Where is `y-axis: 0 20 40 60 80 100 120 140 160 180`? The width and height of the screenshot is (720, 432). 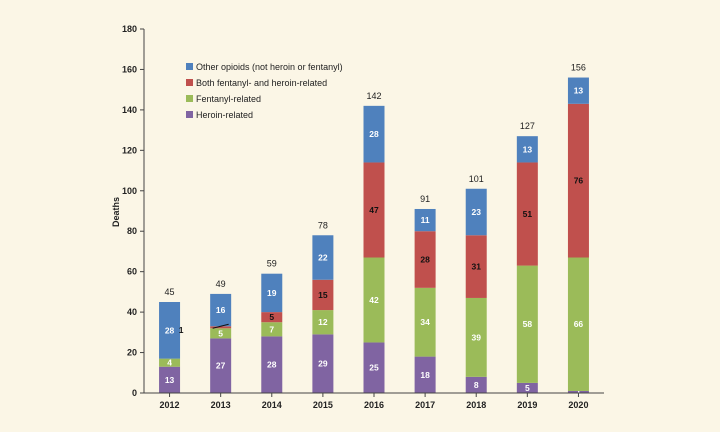 y-axis: 0 20 40 60 80 100 120 140 160 180 is located at coordinates (133, 211).